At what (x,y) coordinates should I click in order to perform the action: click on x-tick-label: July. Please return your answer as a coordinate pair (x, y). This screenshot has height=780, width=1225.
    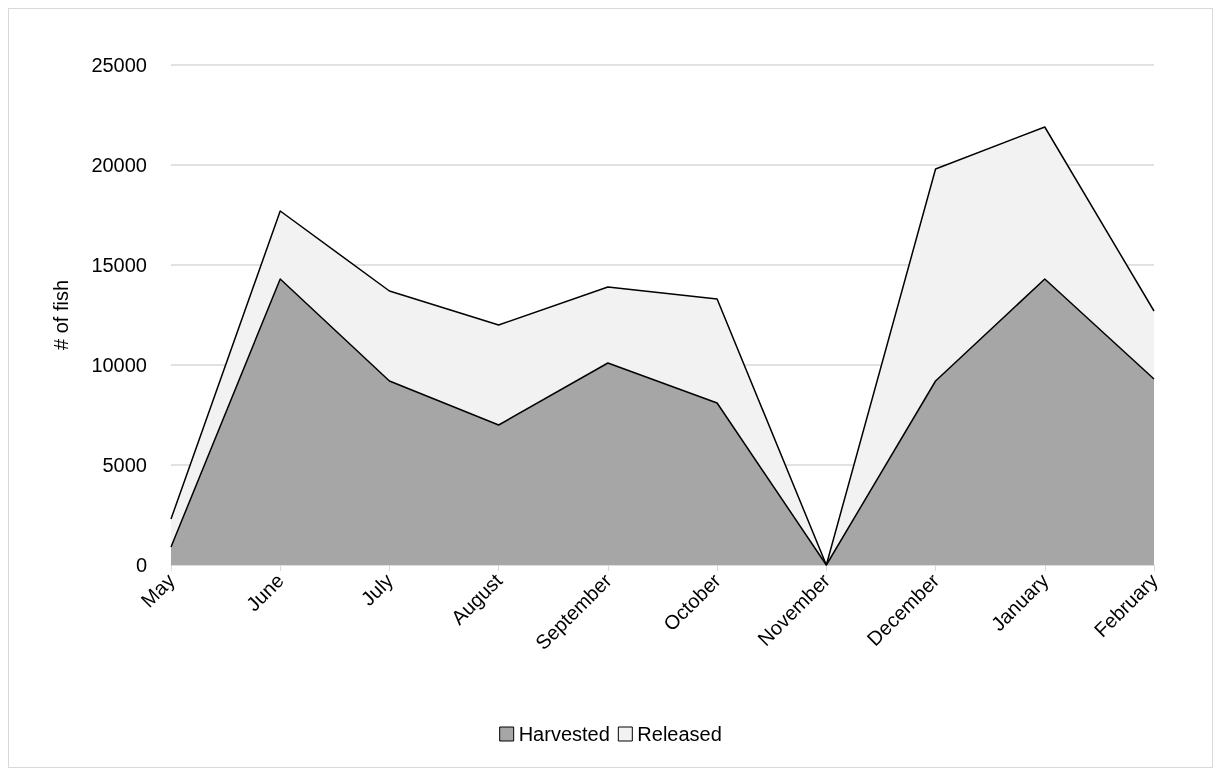
    Looking at the image, I should click on (377, 589).